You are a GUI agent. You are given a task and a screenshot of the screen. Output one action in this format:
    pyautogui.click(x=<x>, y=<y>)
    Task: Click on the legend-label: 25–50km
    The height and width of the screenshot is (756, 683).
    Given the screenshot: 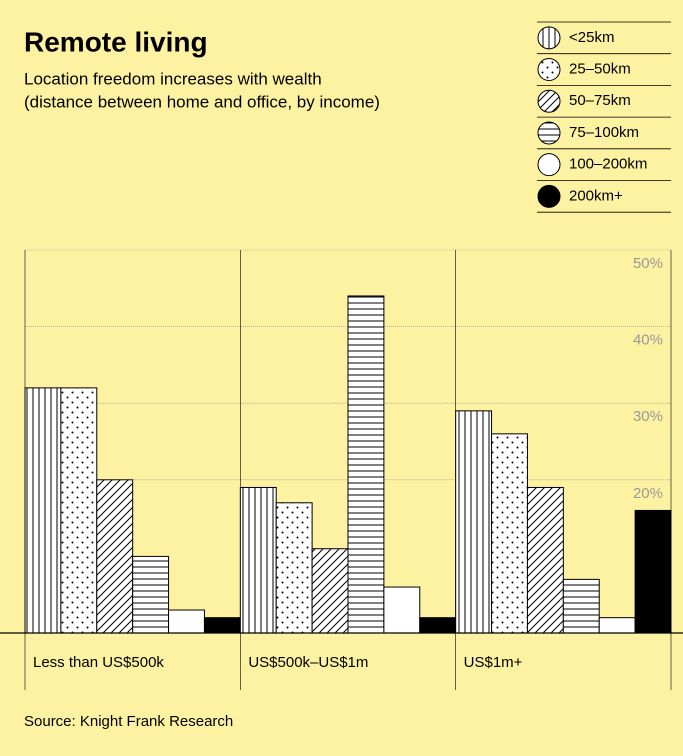 What is the action you would take?
    pyautogui.click(x=600, y=69)
    